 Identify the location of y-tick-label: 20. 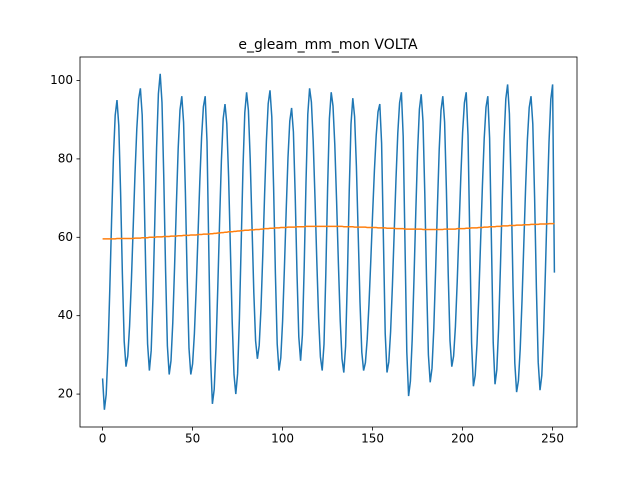
(65, 394).